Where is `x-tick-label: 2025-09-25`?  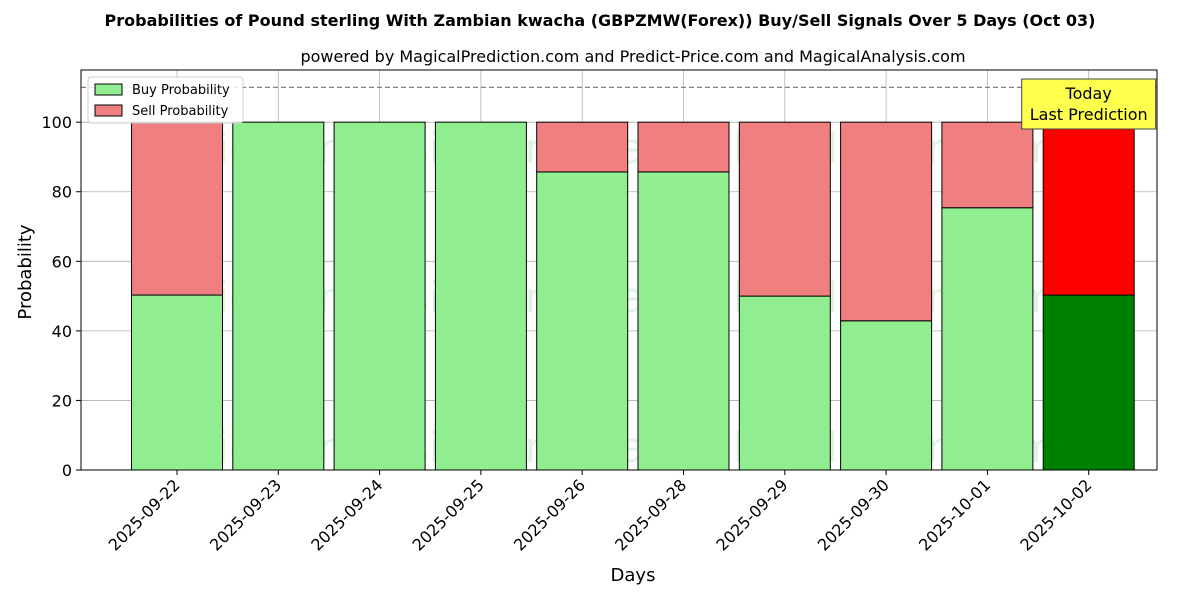
x-tick-label: 2025-09-25 is located at coordinates (448, 514).